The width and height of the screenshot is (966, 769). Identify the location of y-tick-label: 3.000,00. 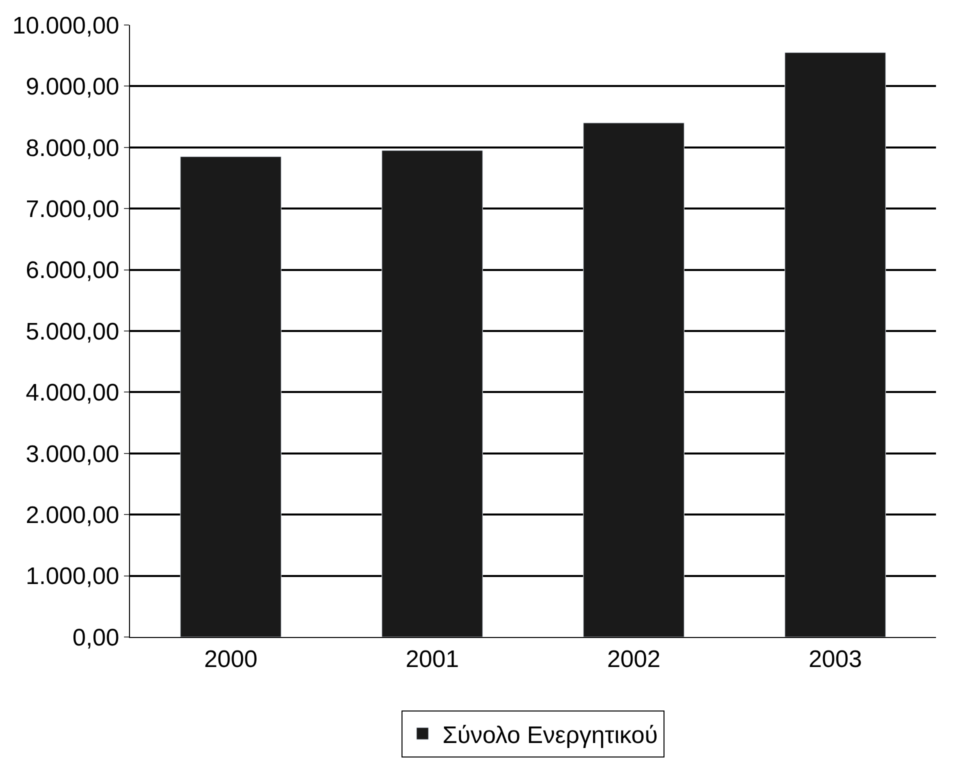
(73, 454).